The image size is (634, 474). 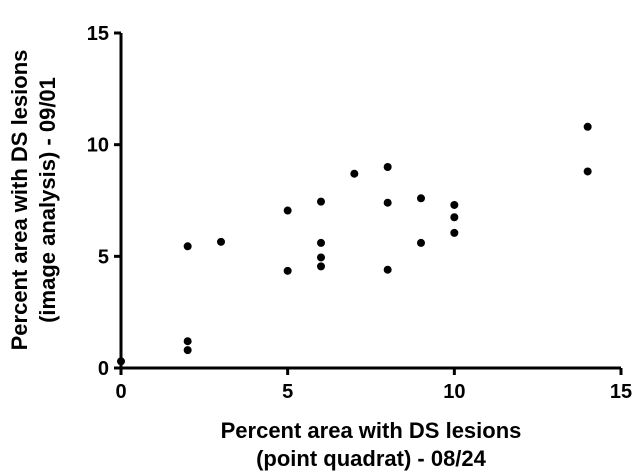 What do you see at coordinates (287, 392) in the screenshot?
I see `x-tick-label: 5` at bounding box center [287, 392].